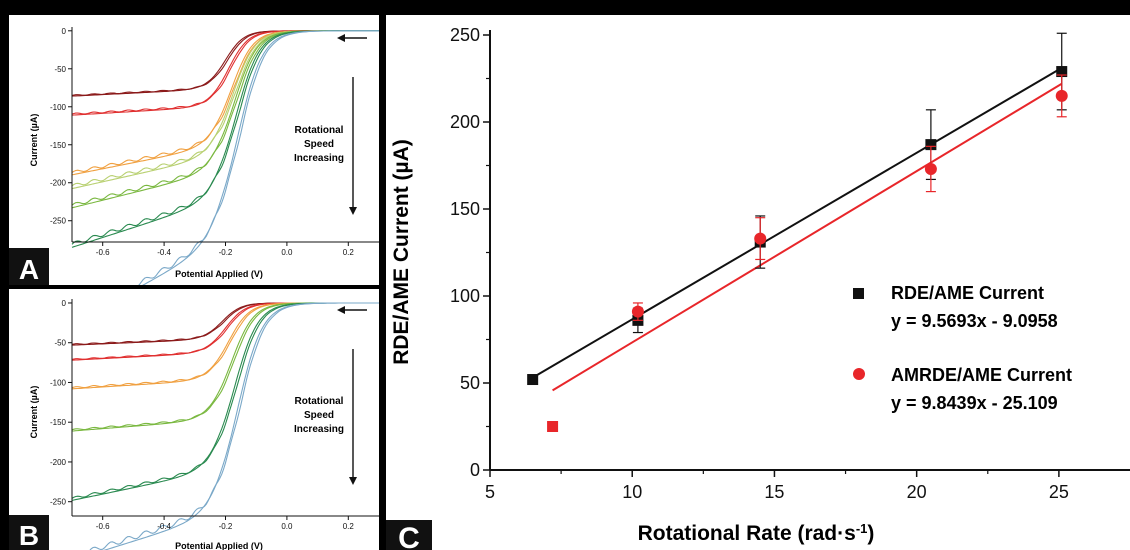 The height and width of the screenshot is (550, 1130). I want to click on b-y-tick-label: -200, so click(58, 462).